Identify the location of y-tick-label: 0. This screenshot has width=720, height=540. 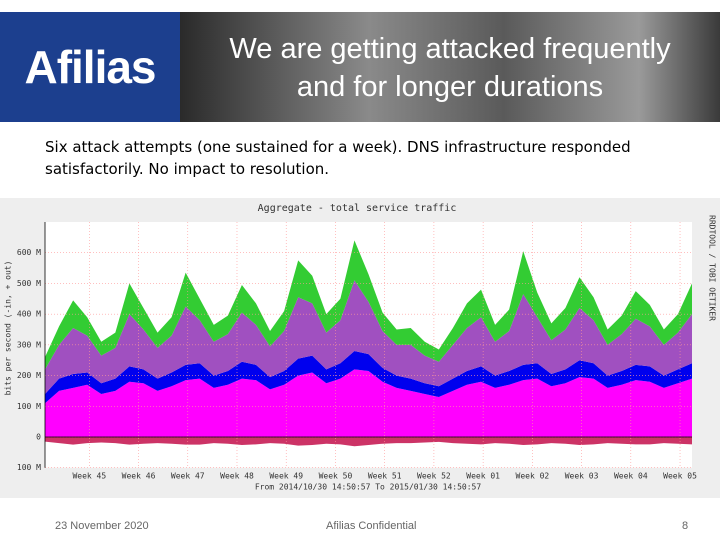
(38, 436).